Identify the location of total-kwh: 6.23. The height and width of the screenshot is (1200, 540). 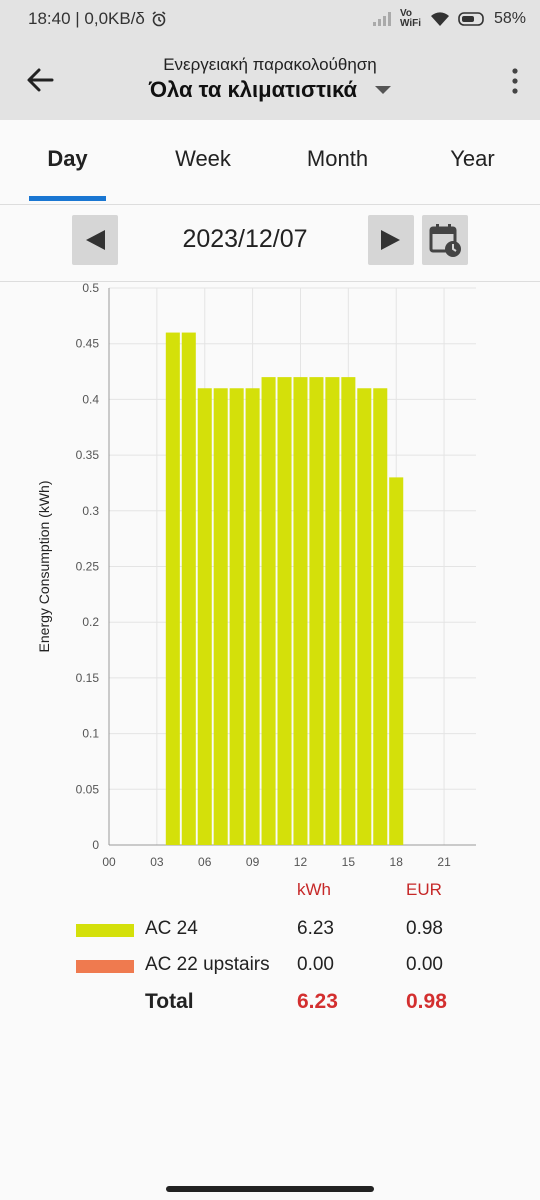
(317, 1001).